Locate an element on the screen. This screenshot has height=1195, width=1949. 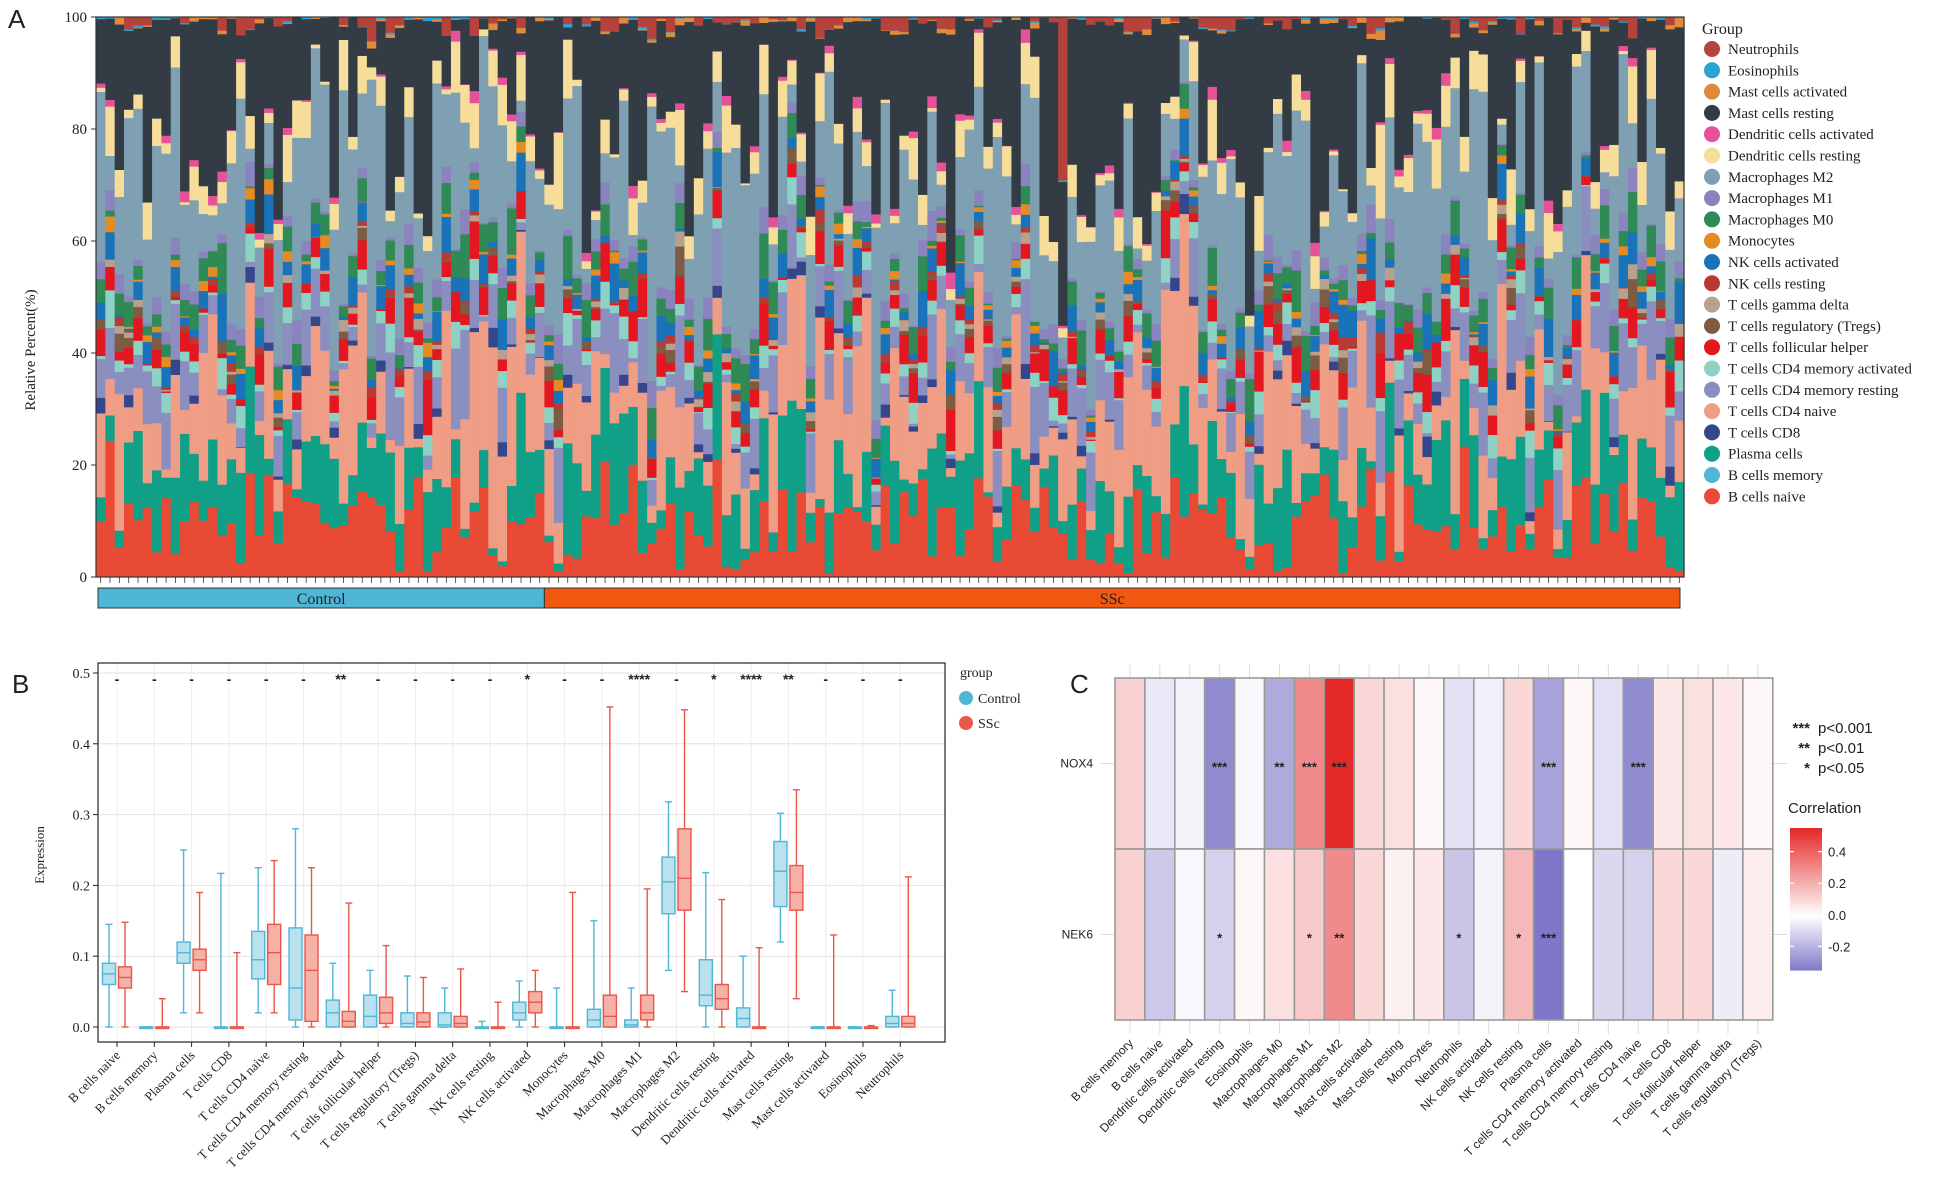
significance-mark-mast-cells-activated: - is located at coordinates (825, 679).